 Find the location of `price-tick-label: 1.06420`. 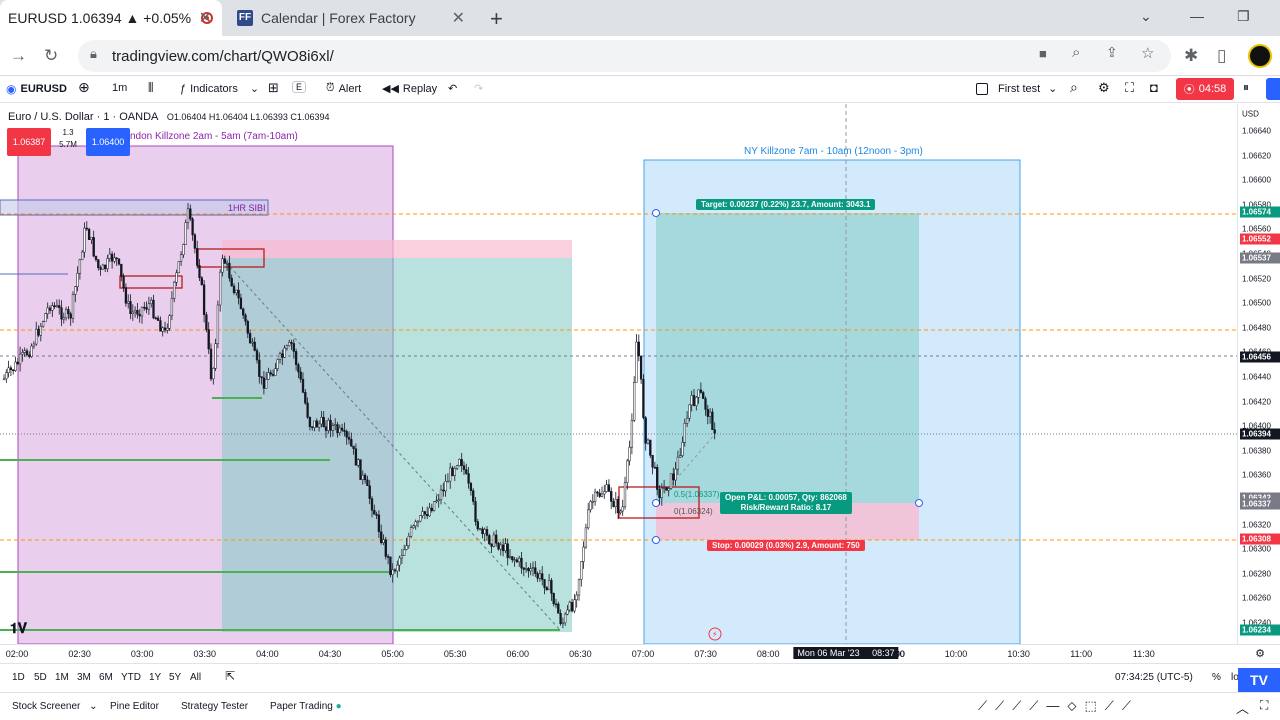

price-tick-label: 1.06420 is located at coordinates (1256, 402).